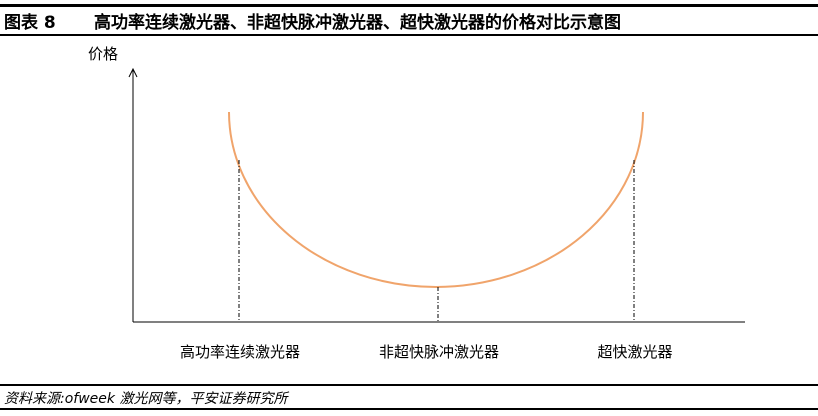 Image resolution: width=818 pixels, height=416 pixels. I want to click on y-axis-arrow-icon, so click(133, 72).